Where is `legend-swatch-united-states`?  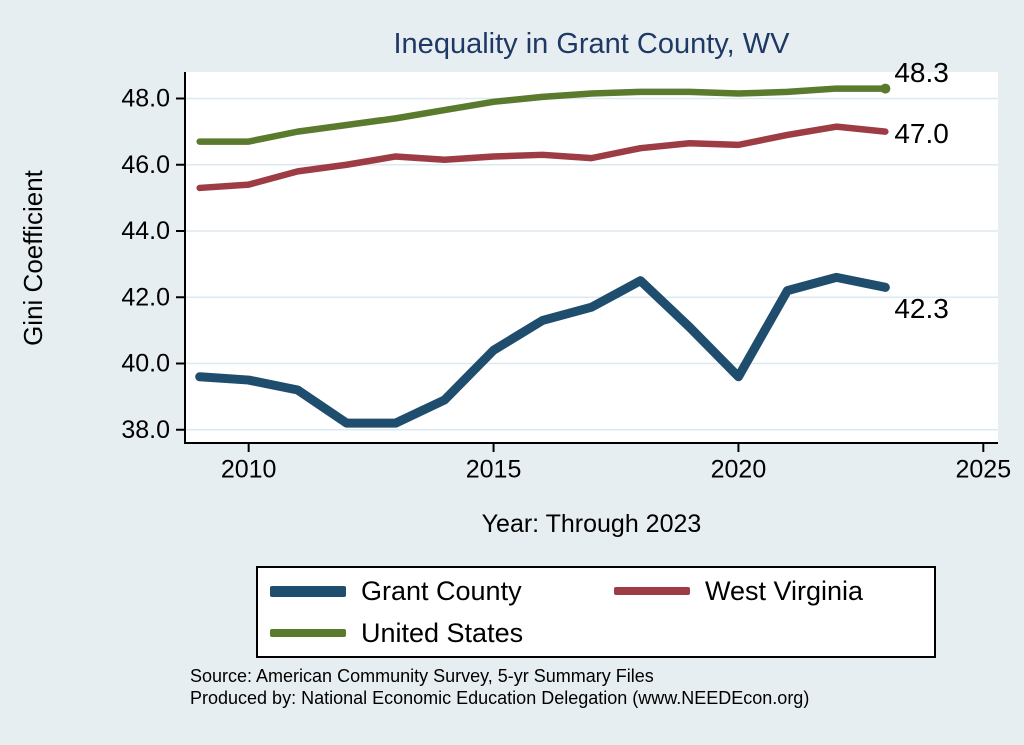
legend-swatch-united-states is located at coordinates (308, 633).